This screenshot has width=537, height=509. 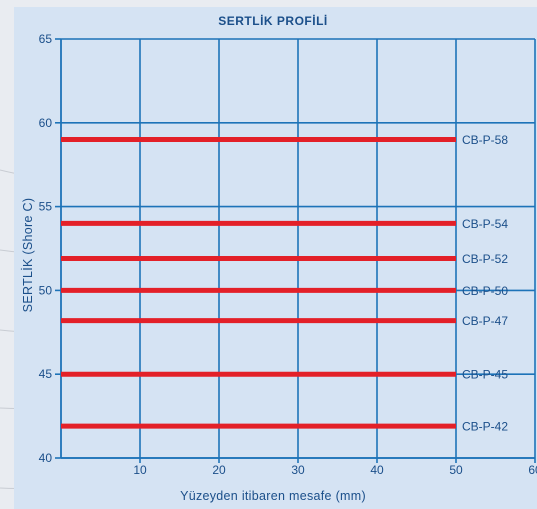 What do you see at coordinates (273, 496) in the screenshot?
I see `x-axis-label: Yüzeyden itibaren mesafe (mm)` at bounding box center [273, 496].